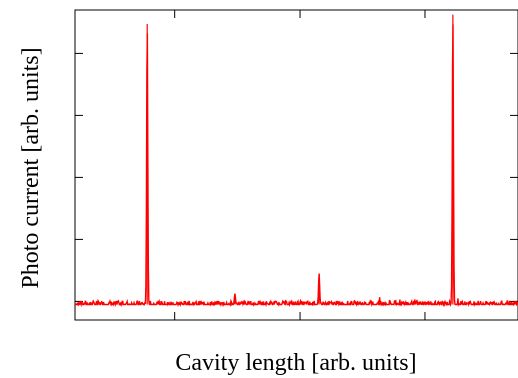 The width and height of the screenshot is (518, 378). What do you see at coordinates (295, 363) in the screenshot?
I see `x-axis-label: Cavity length [arb. units]` at bounding box center [295, 363].